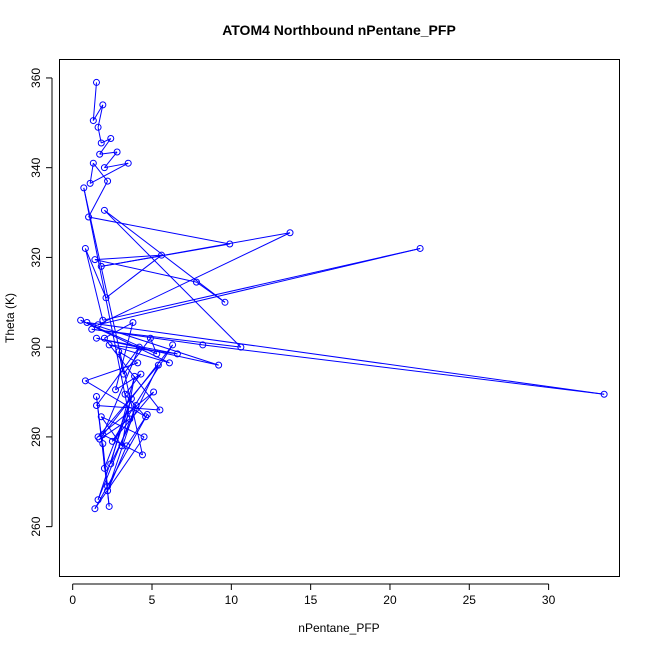 This screenshot has height=650, width=650. Describe the element at coordinates (232, 600) in the screenshot. I see `x-tick-label: 10` at that location.